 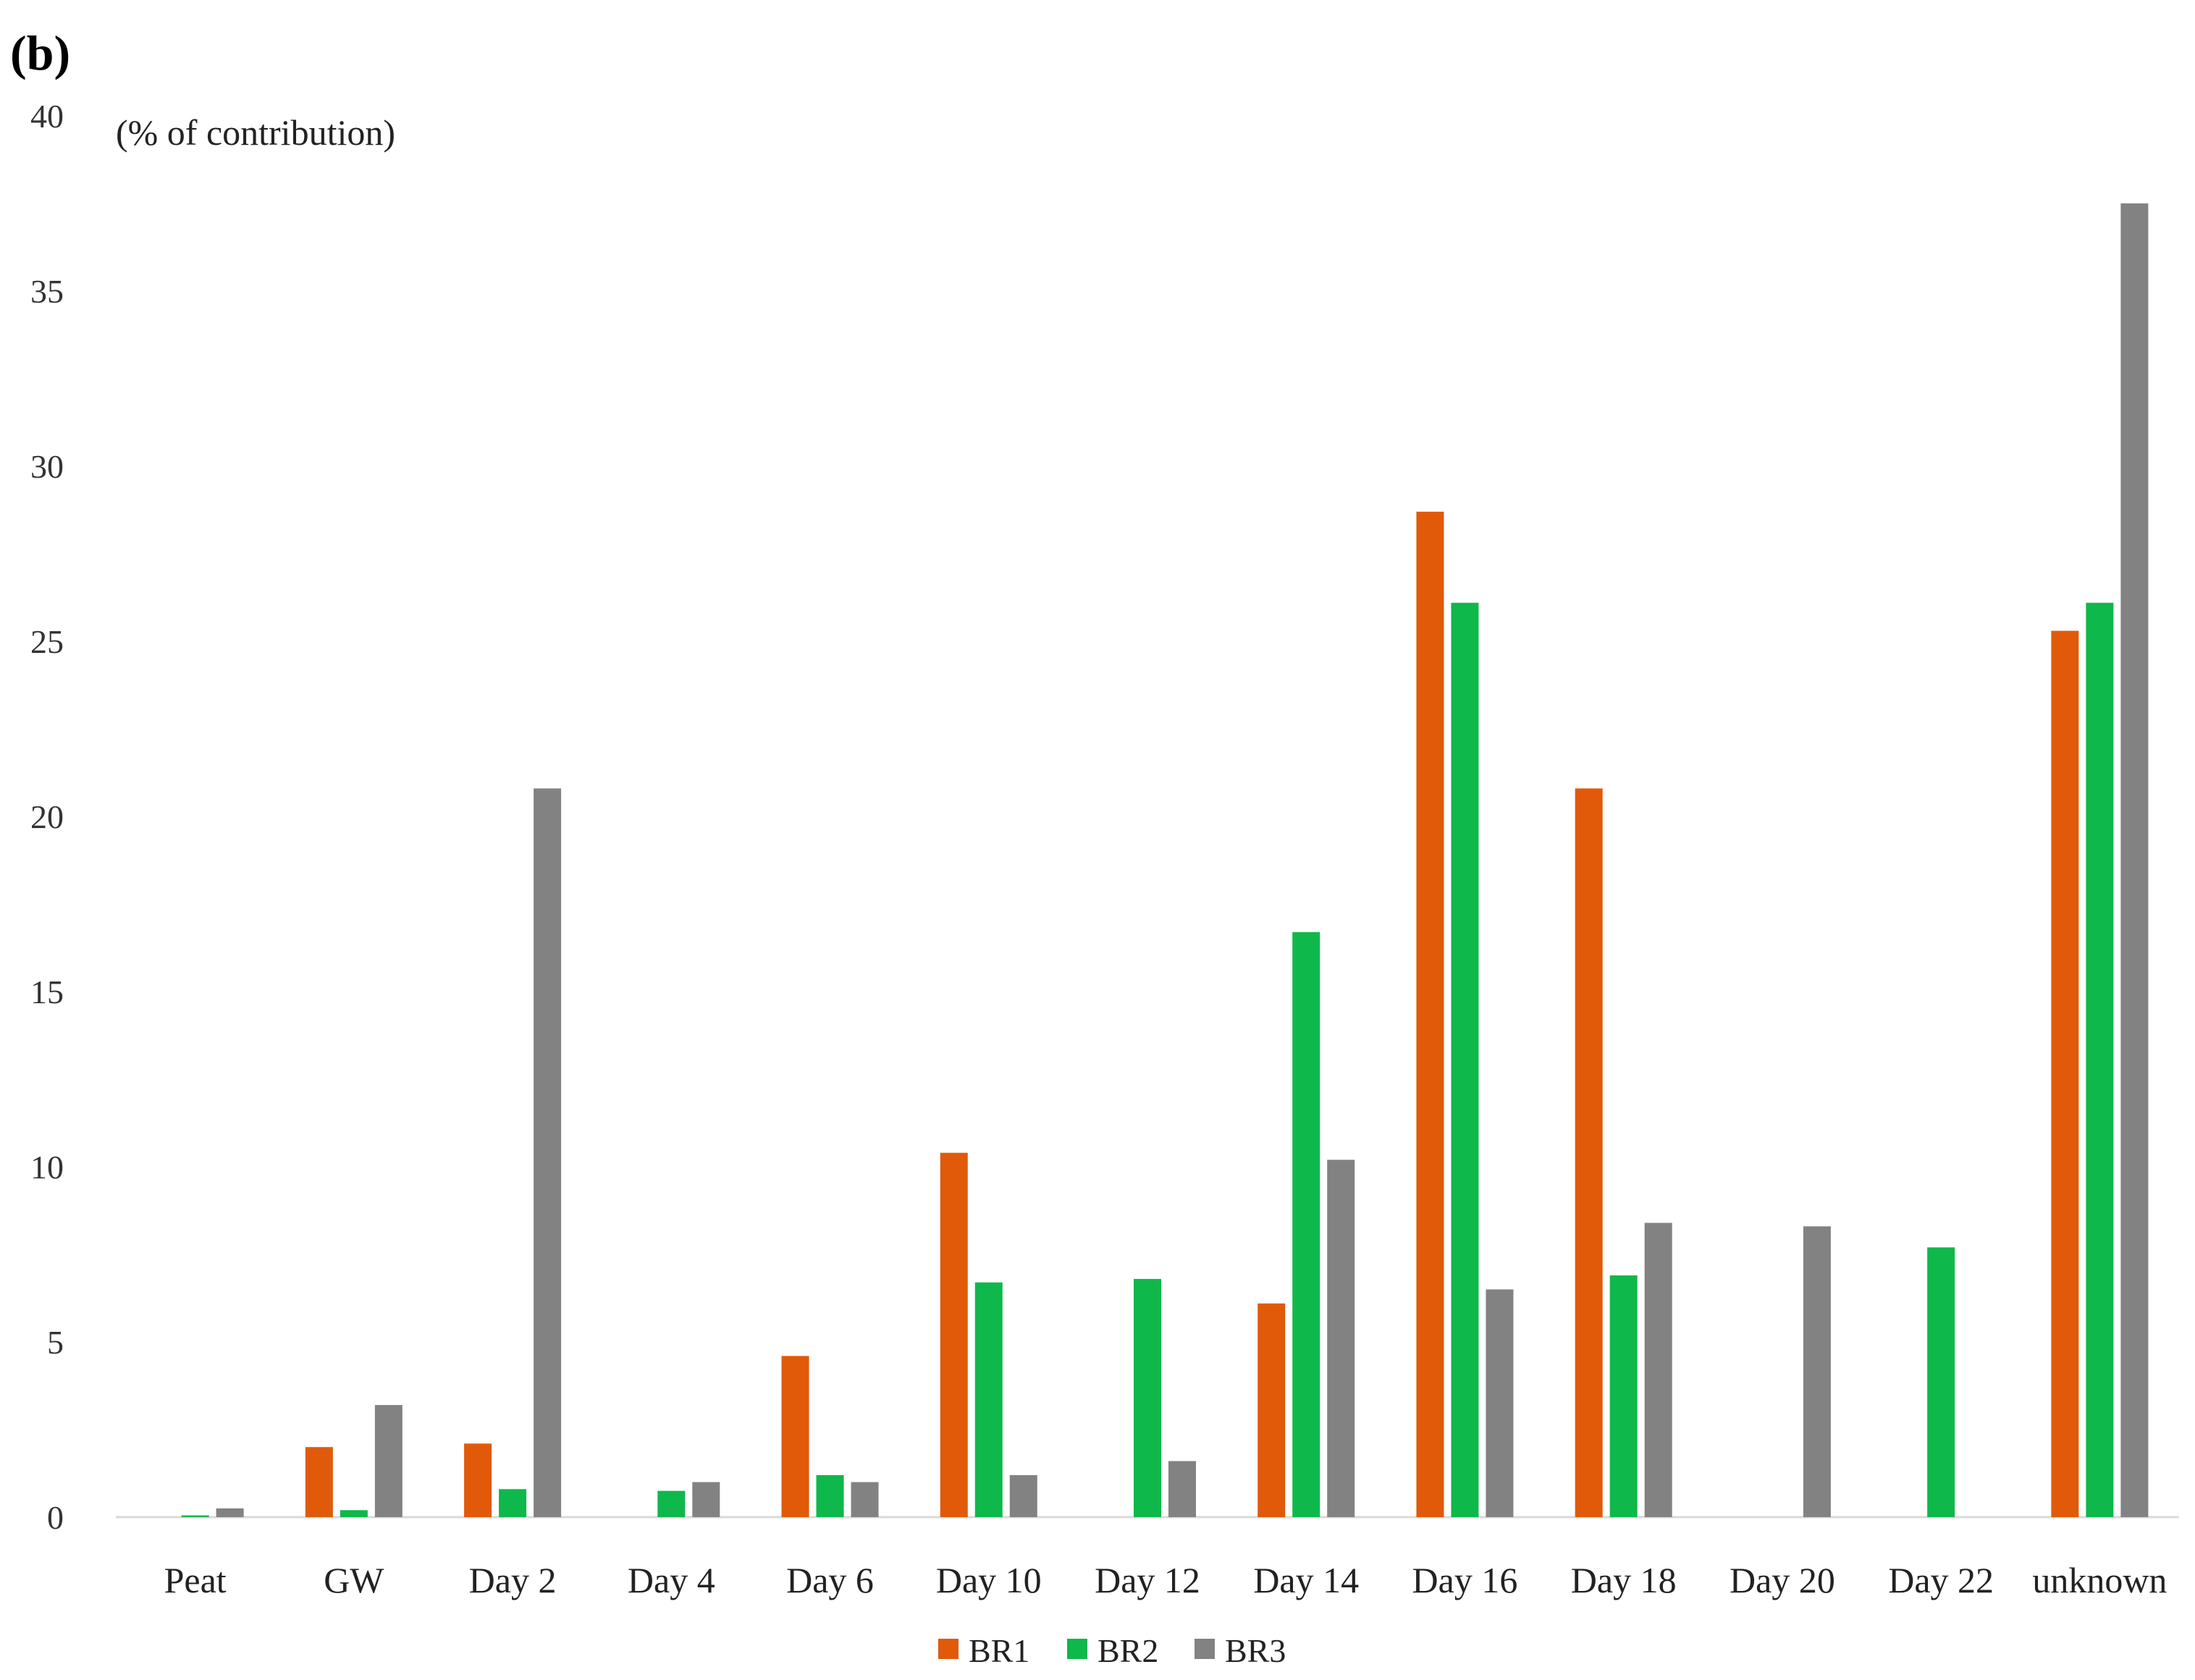 What do you see at coordinates (671, 1580) in the screenshot?
I see `x-category-label: Day 4` at bounding box center [671, 1580].